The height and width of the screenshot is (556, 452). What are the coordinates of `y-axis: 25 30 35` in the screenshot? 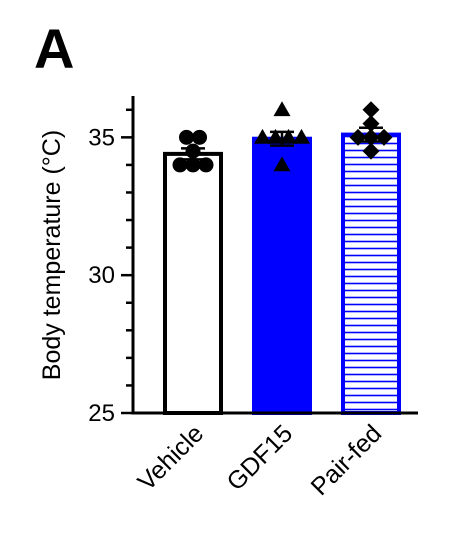 It's located at (110, 268).